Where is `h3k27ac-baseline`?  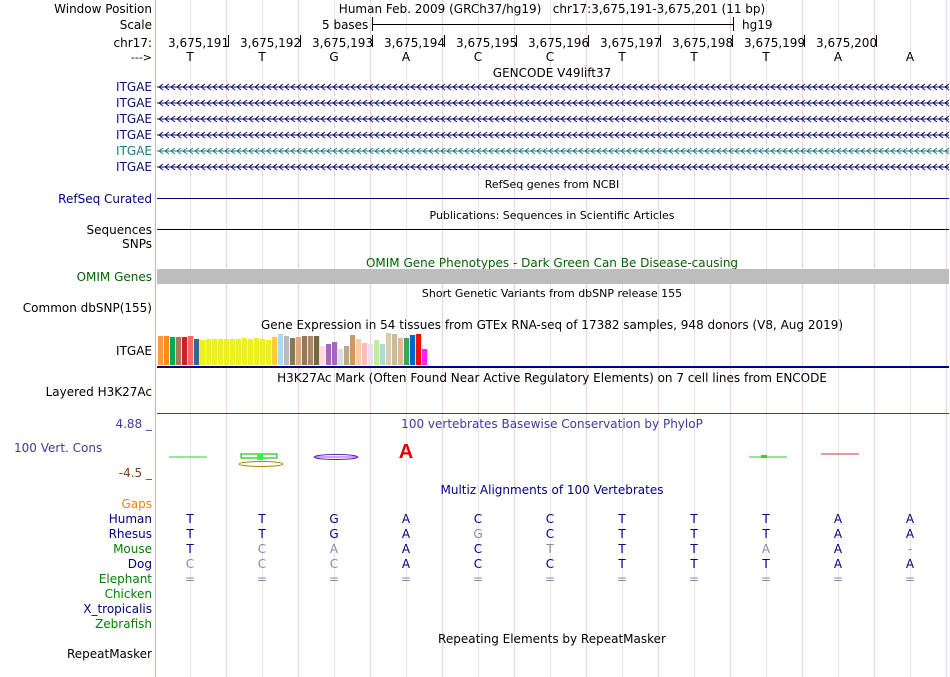 h3k27ac-baseline is located at coordinates (553, 413).